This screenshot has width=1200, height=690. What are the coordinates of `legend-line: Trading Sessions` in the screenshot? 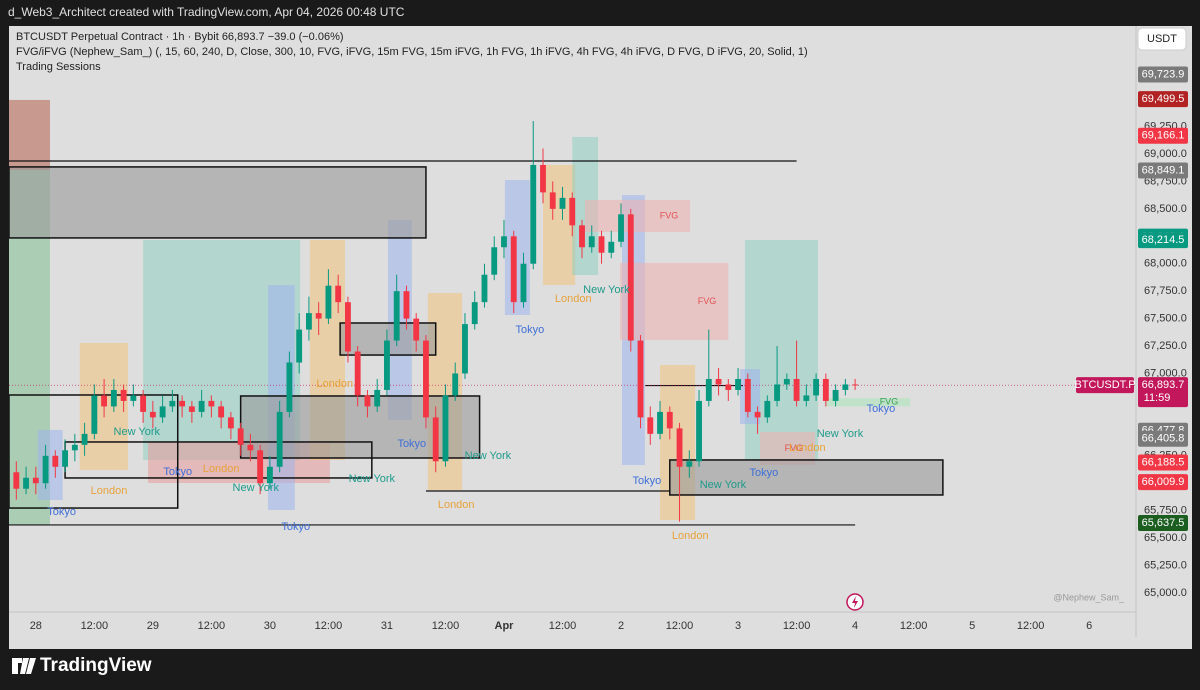 It's located at (58, 67).